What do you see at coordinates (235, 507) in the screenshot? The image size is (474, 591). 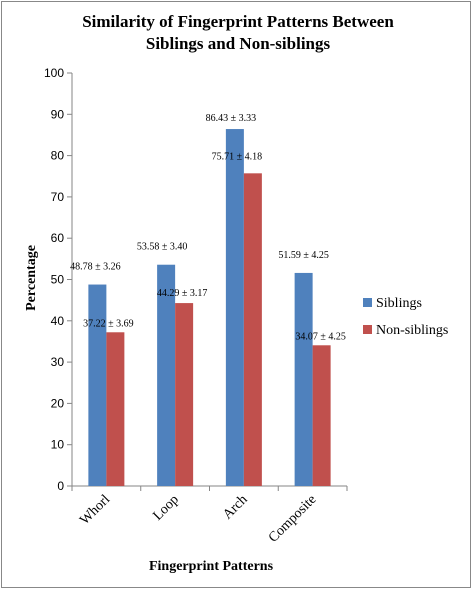 I see `x-tick-label: Arch` at bounding box center [235, 507].